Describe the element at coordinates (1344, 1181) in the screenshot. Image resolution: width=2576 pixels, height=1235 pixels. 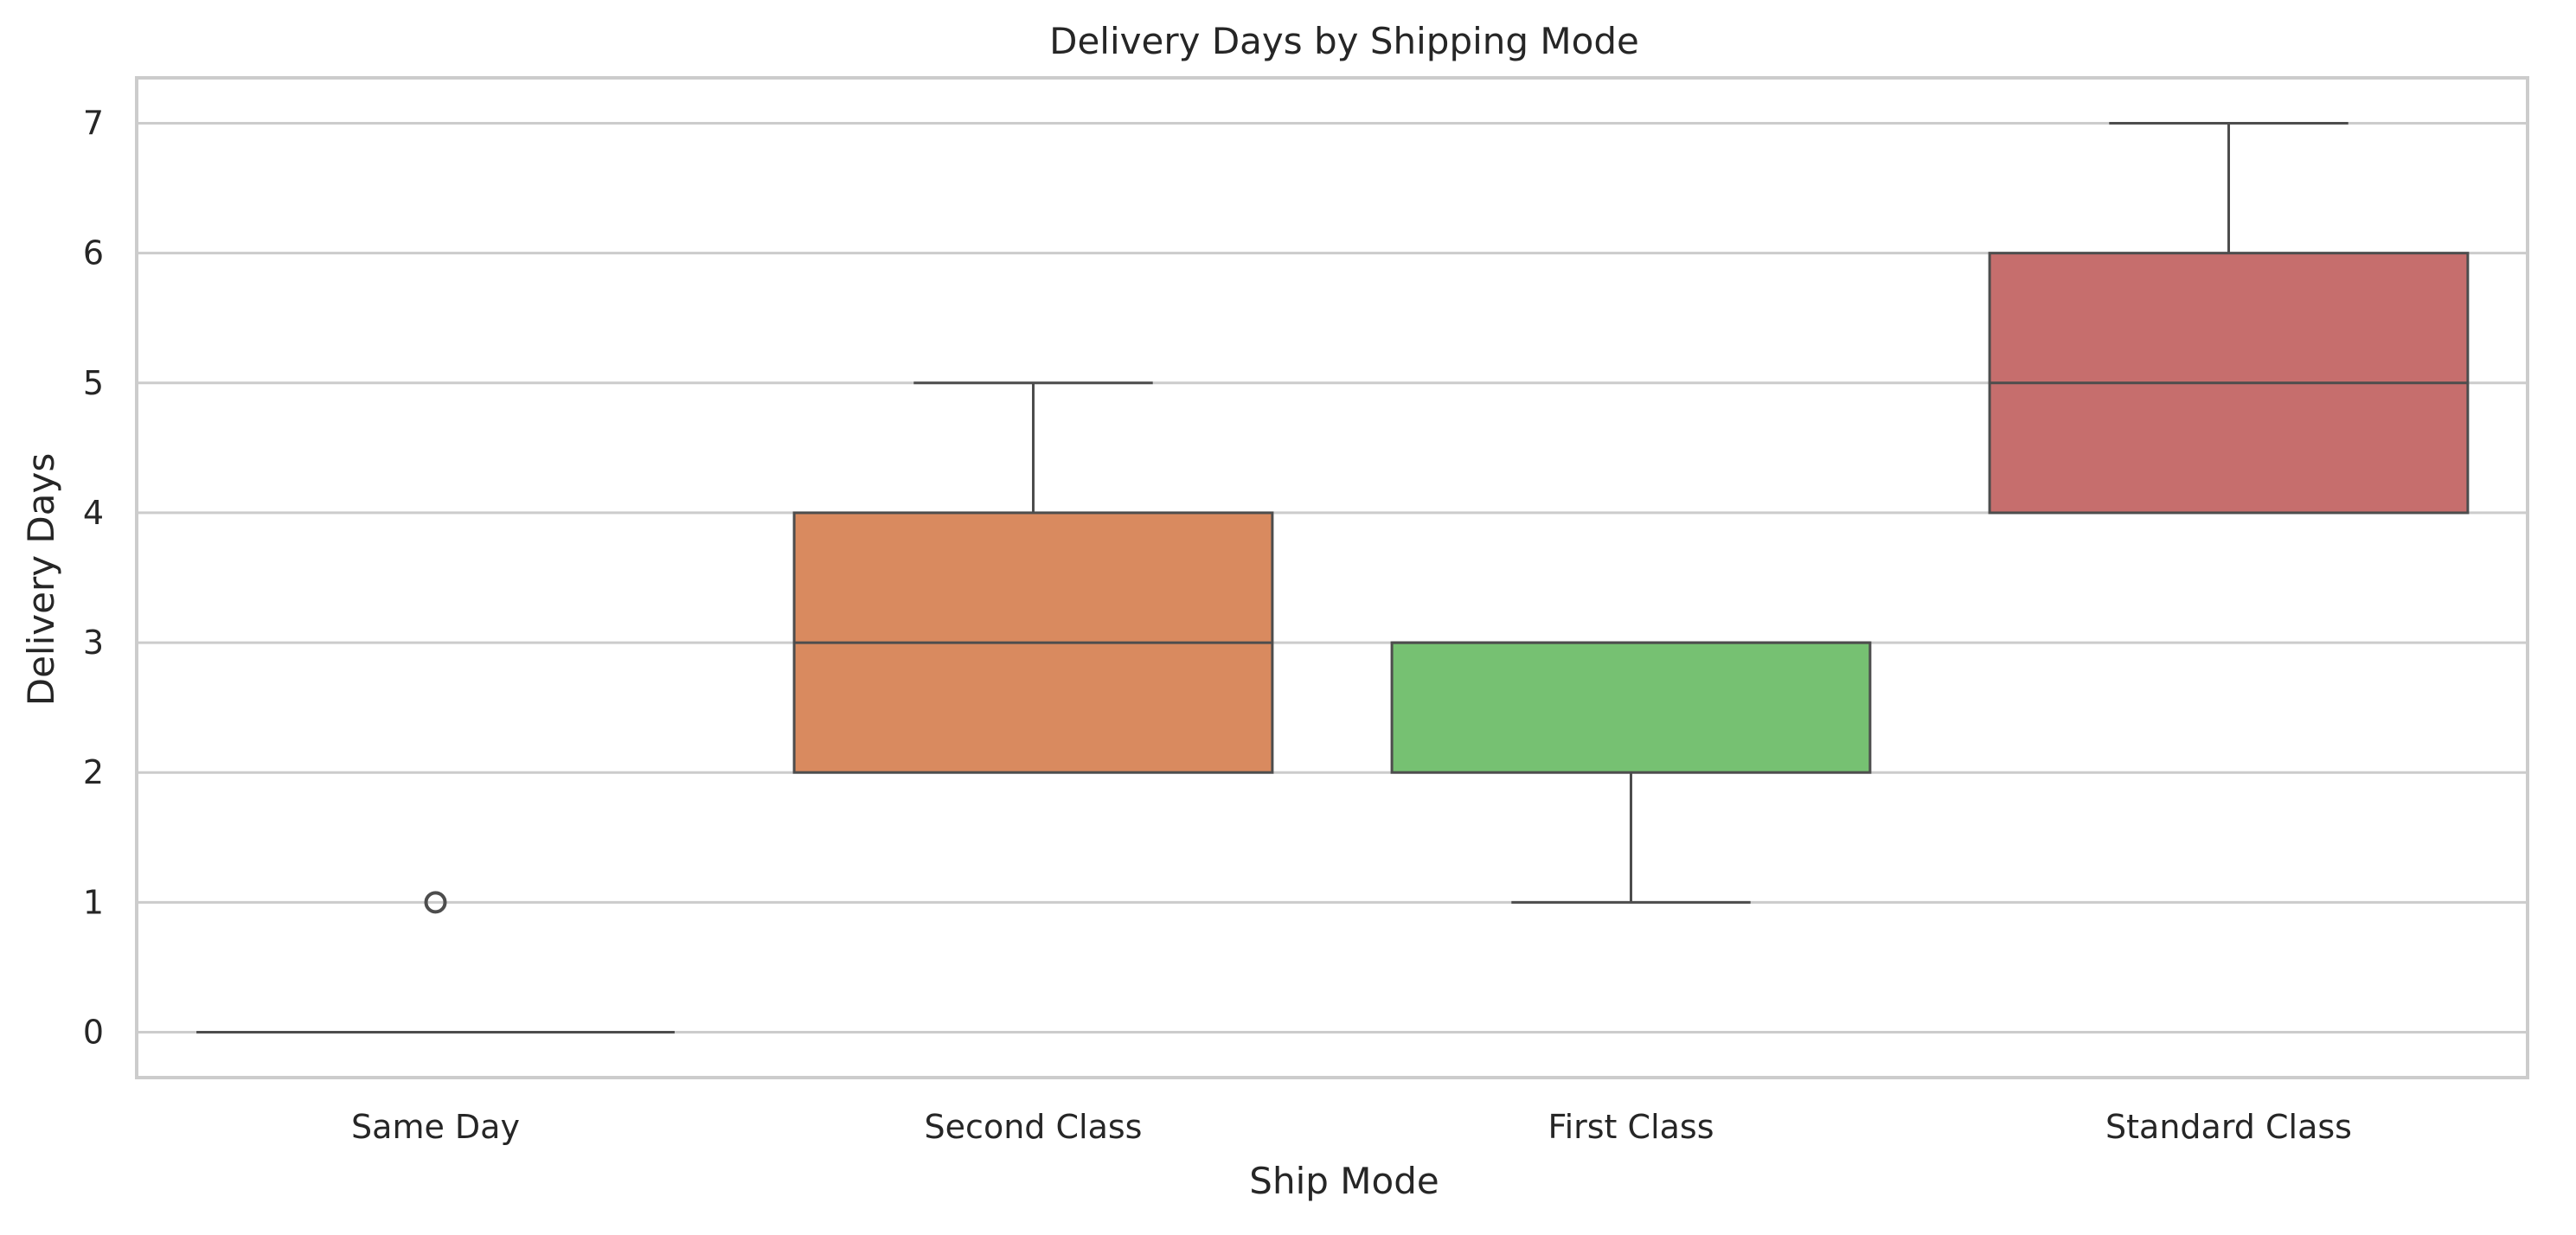
I see `x-axis-label: Ship Mode` at that location.